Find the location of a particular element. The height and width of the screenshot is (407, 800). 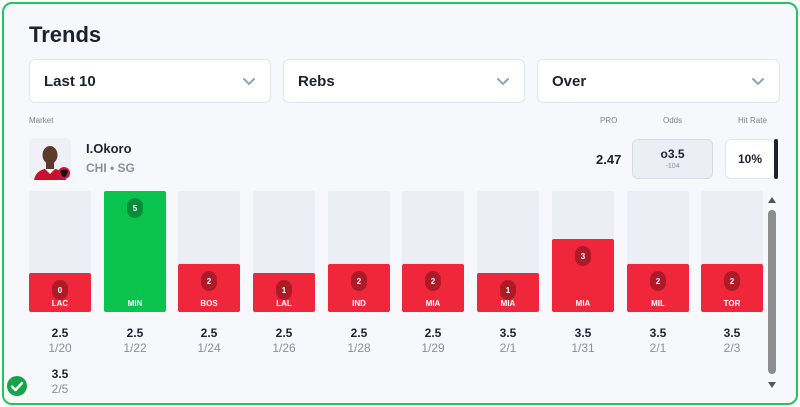

dropdown-value: Over is located at coordinates (569, 81).